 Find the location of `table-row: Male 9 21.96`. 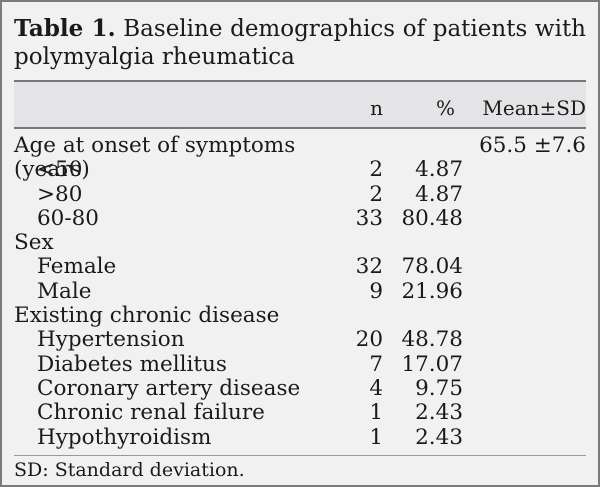

table-row: Male 9 21.96 is located at coordinates (300, 291).